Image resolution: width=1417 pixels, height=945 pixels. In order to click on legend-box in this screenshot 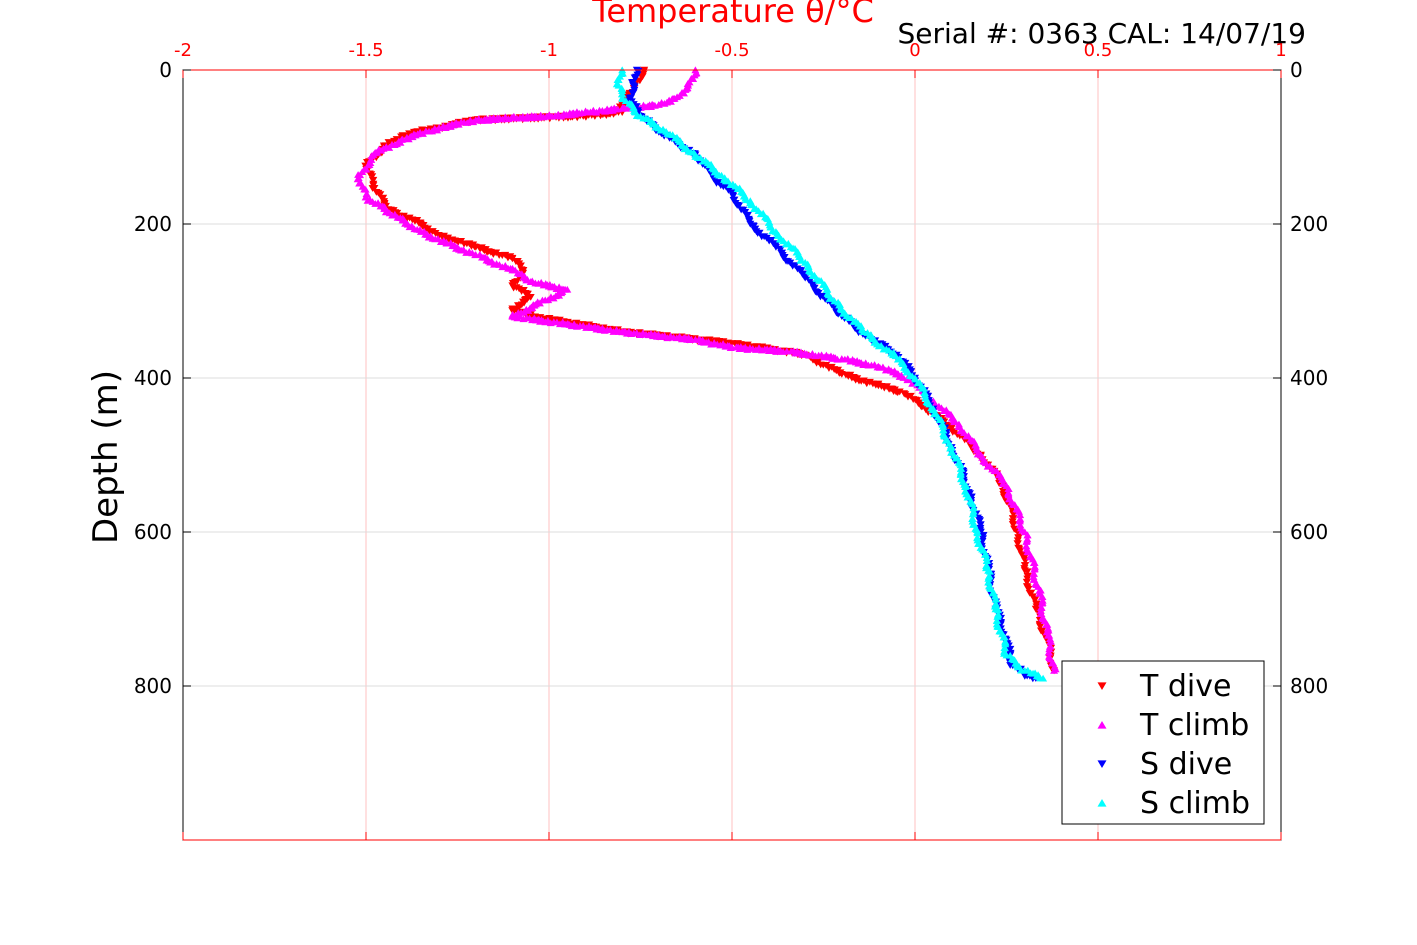, I will do `click(1163, 742)`.